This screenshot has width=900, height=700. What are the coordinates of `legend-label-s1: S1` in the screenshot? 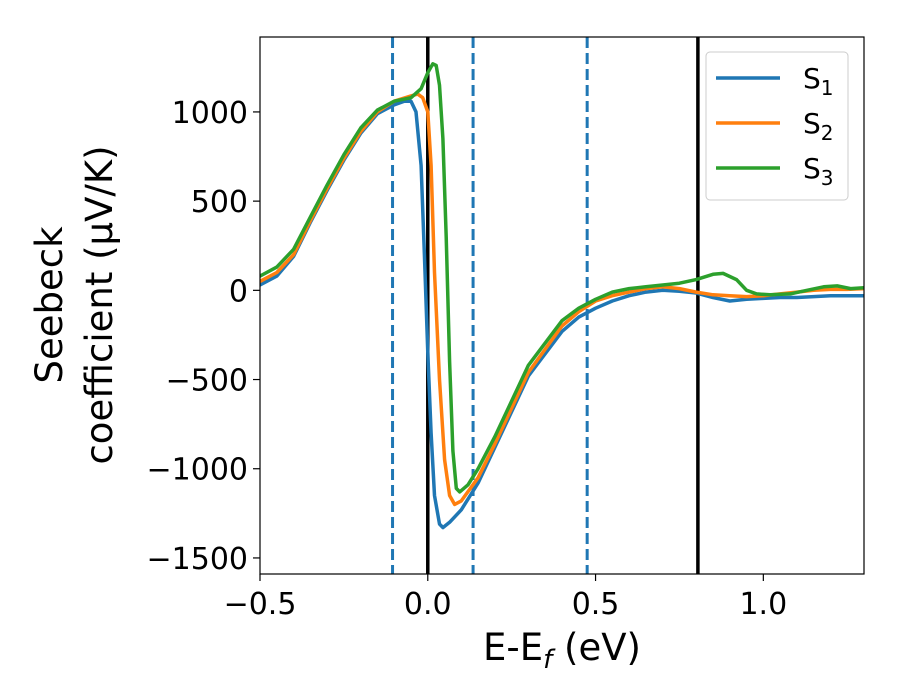 It's located at (818, 81).